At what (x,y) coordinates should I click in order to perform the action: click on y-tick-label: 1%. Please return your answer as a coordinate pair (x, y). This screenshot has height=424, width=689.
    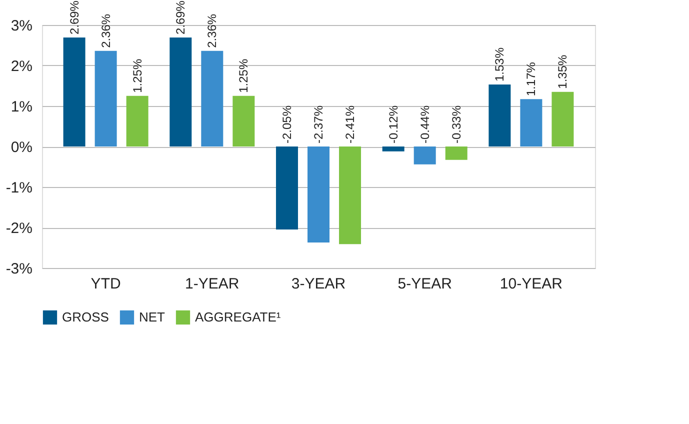
    Looking at the image, I should click on (21, 107).